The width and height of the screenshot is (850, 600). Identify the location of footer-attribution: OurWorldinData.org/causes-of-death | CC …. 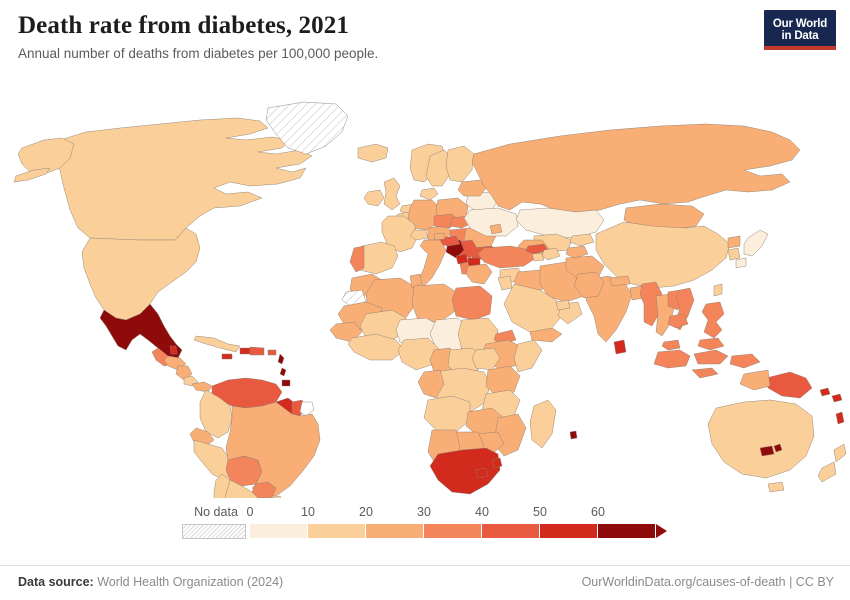
(707, 582).